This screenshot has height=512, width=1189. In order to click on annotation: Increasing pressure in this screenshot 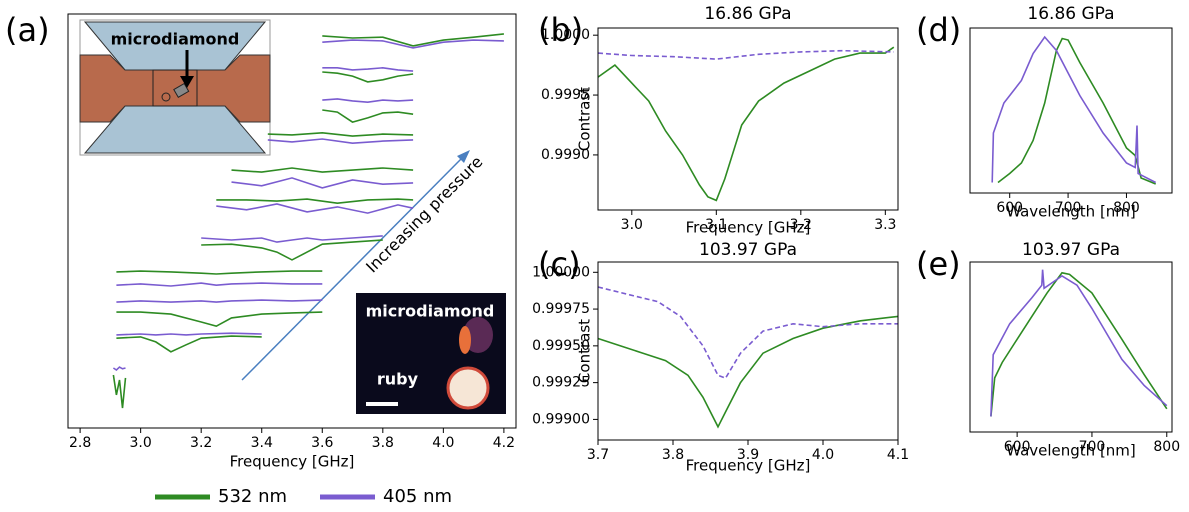, I will do `click(424, 214)`.